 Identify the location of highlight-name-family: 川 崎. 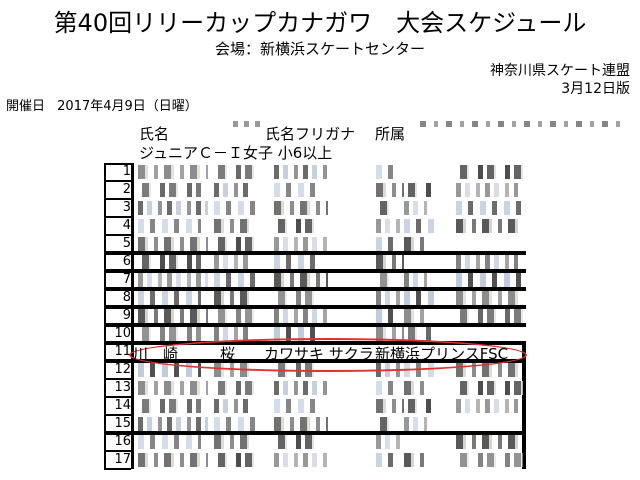
(156, 354).